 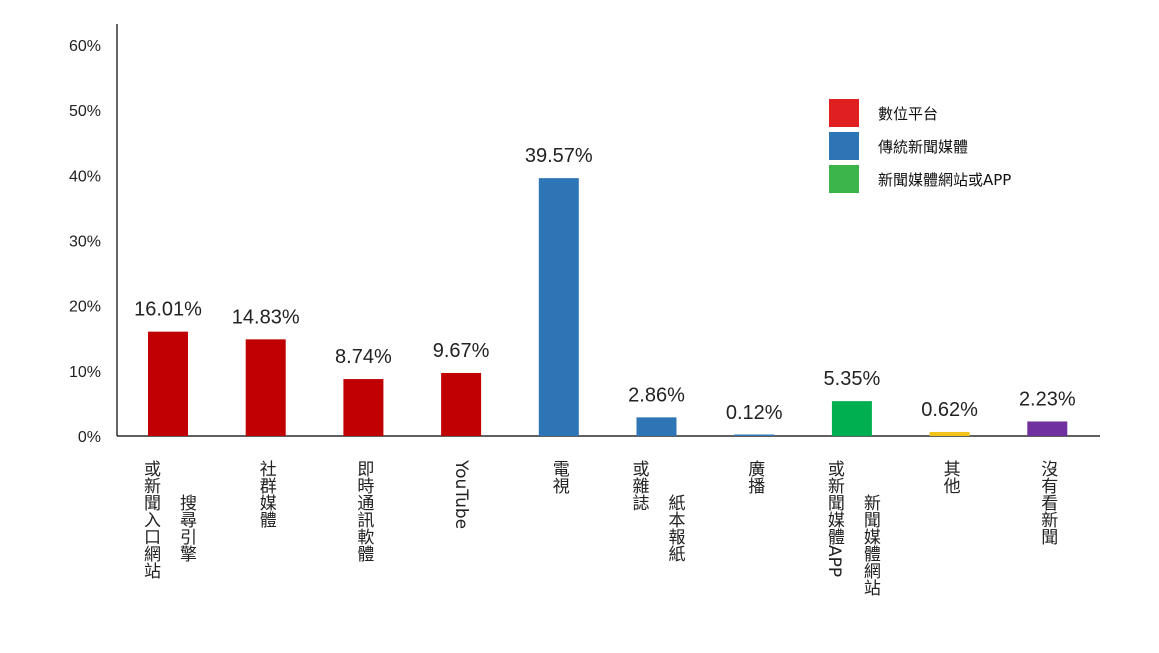 I want to click on category-label: 或新聞媒體APP, so click(x=834, y=518).